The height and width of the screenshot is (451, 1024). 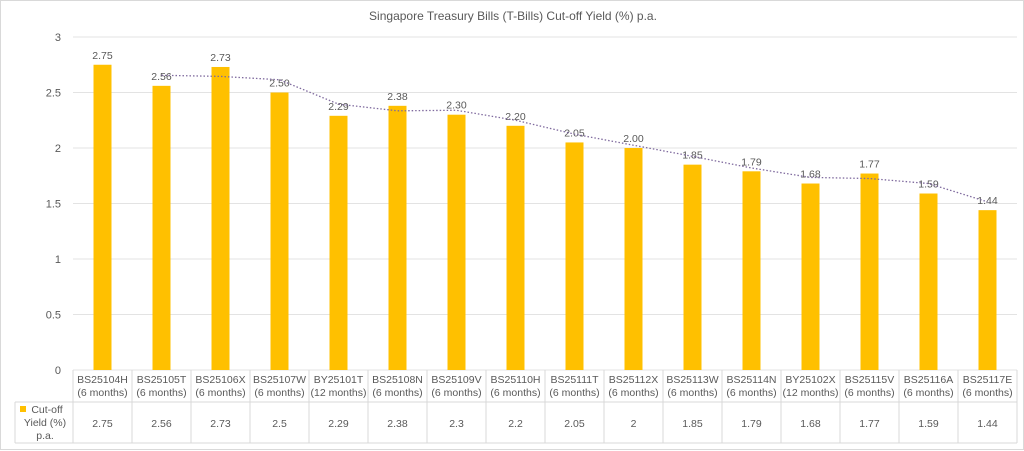 What do you see at coordinates (53, 205) in the screenshot?
I see `y-tick-label: 1.5` at bounding box center [53, 205].